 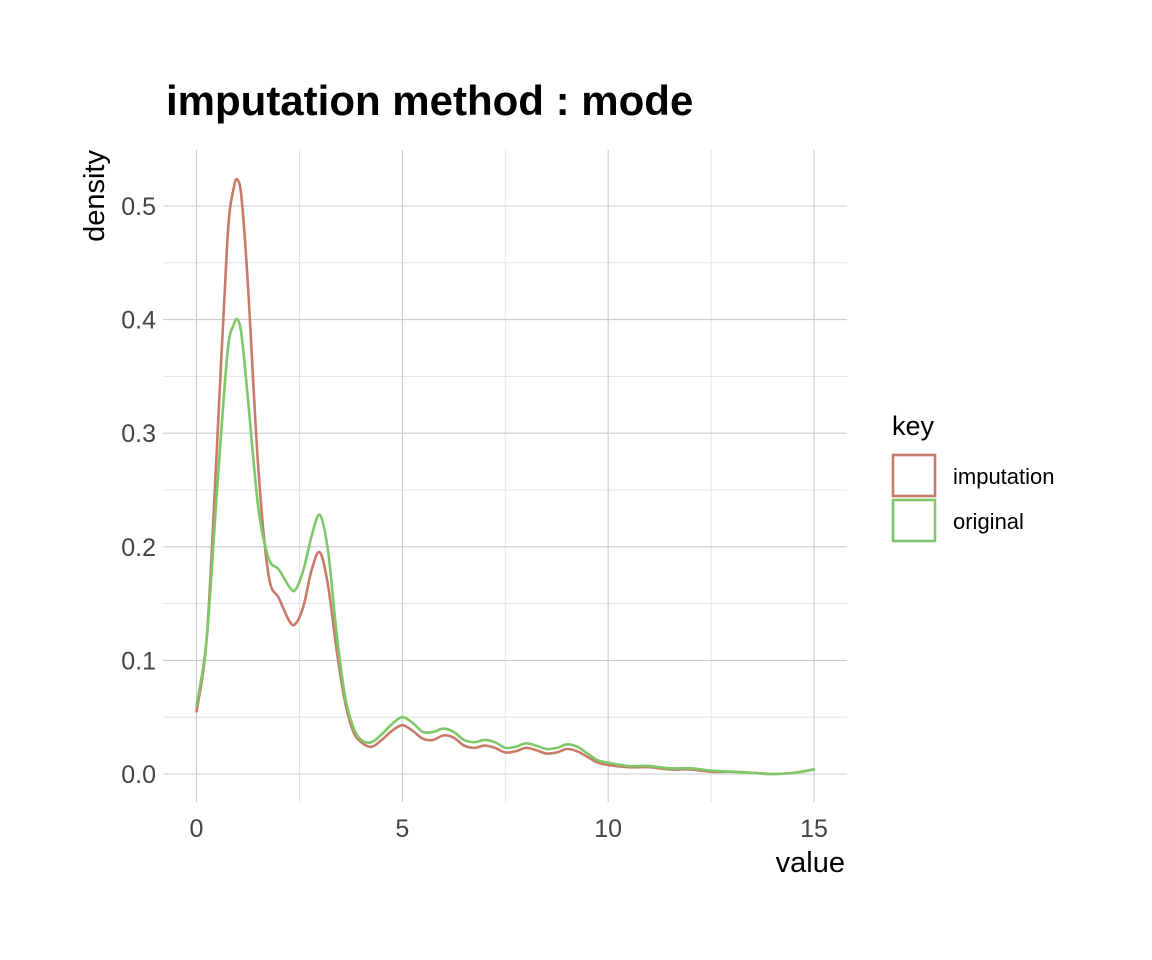 I want to click on legend-key-imputation, so click(x=914, y=475).